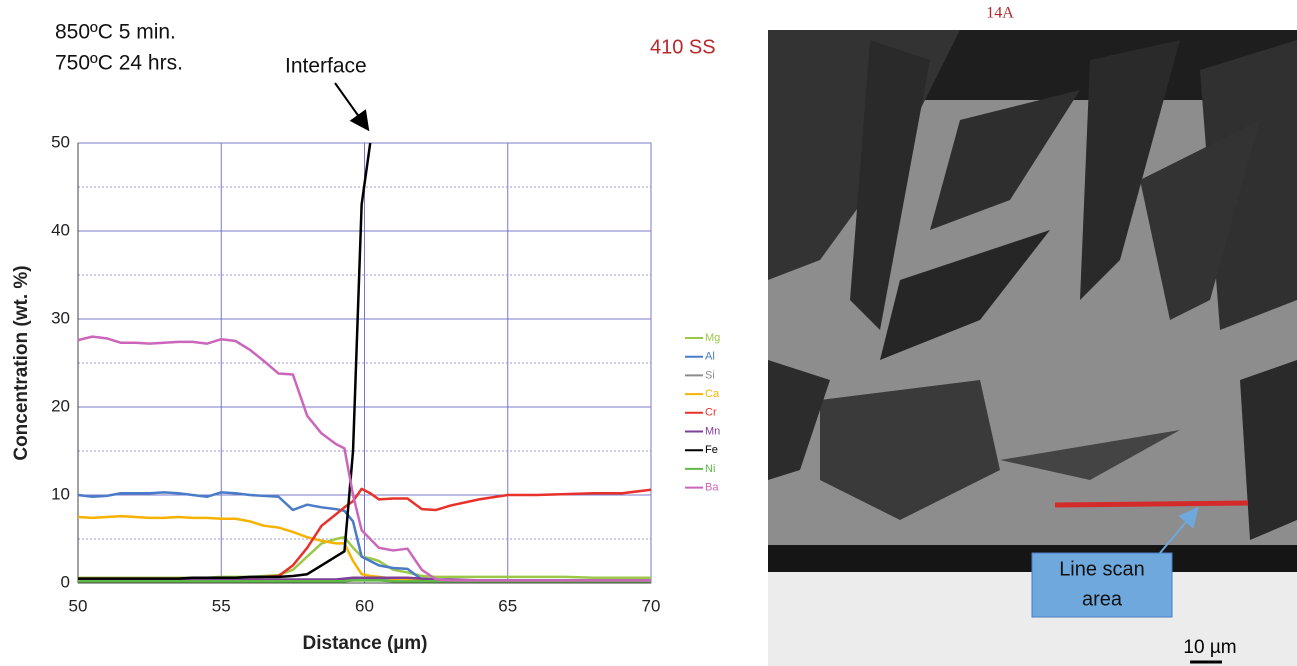 The image size is (1297, 666). Describe the element at coordinates (683, 47) in the screenshot. I see `material-label: 410 SS` at that location.